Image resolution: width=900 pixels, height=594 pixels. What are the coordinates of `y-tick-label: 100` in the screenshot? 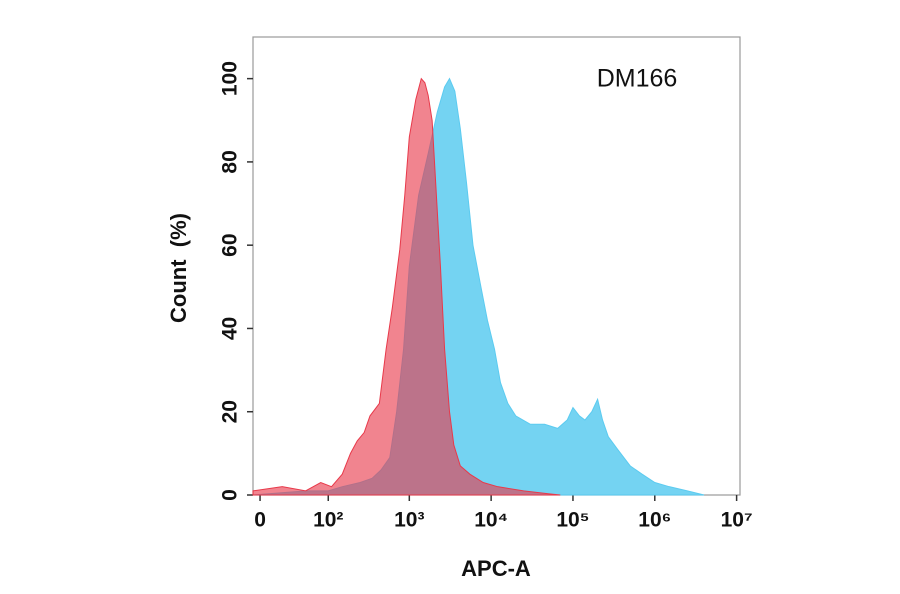 It's located at (230, 78).